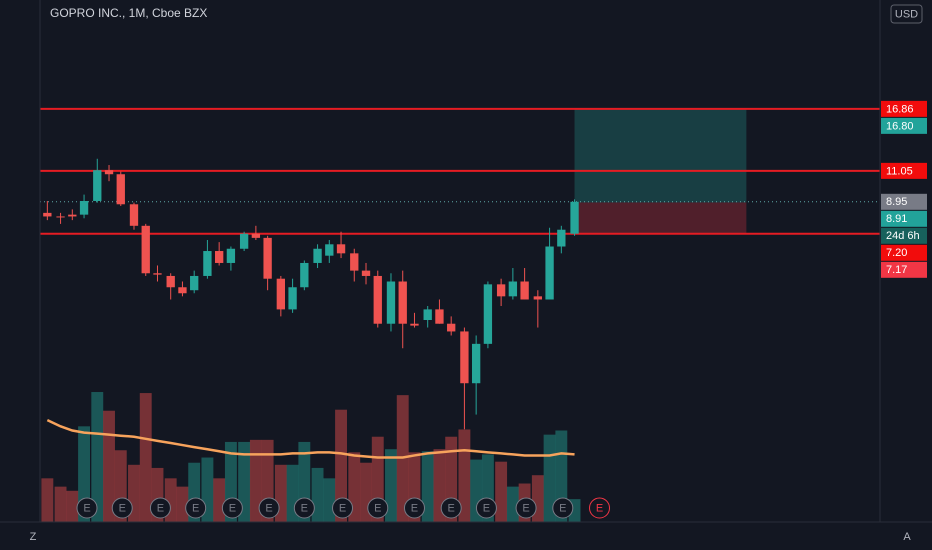 The height and width of the screenshot is (550, 932). I want to click on axes: 16.86 16.80 11.05 8.95 8.91 24d 6h 7.20 7.17, so click(904, 189).